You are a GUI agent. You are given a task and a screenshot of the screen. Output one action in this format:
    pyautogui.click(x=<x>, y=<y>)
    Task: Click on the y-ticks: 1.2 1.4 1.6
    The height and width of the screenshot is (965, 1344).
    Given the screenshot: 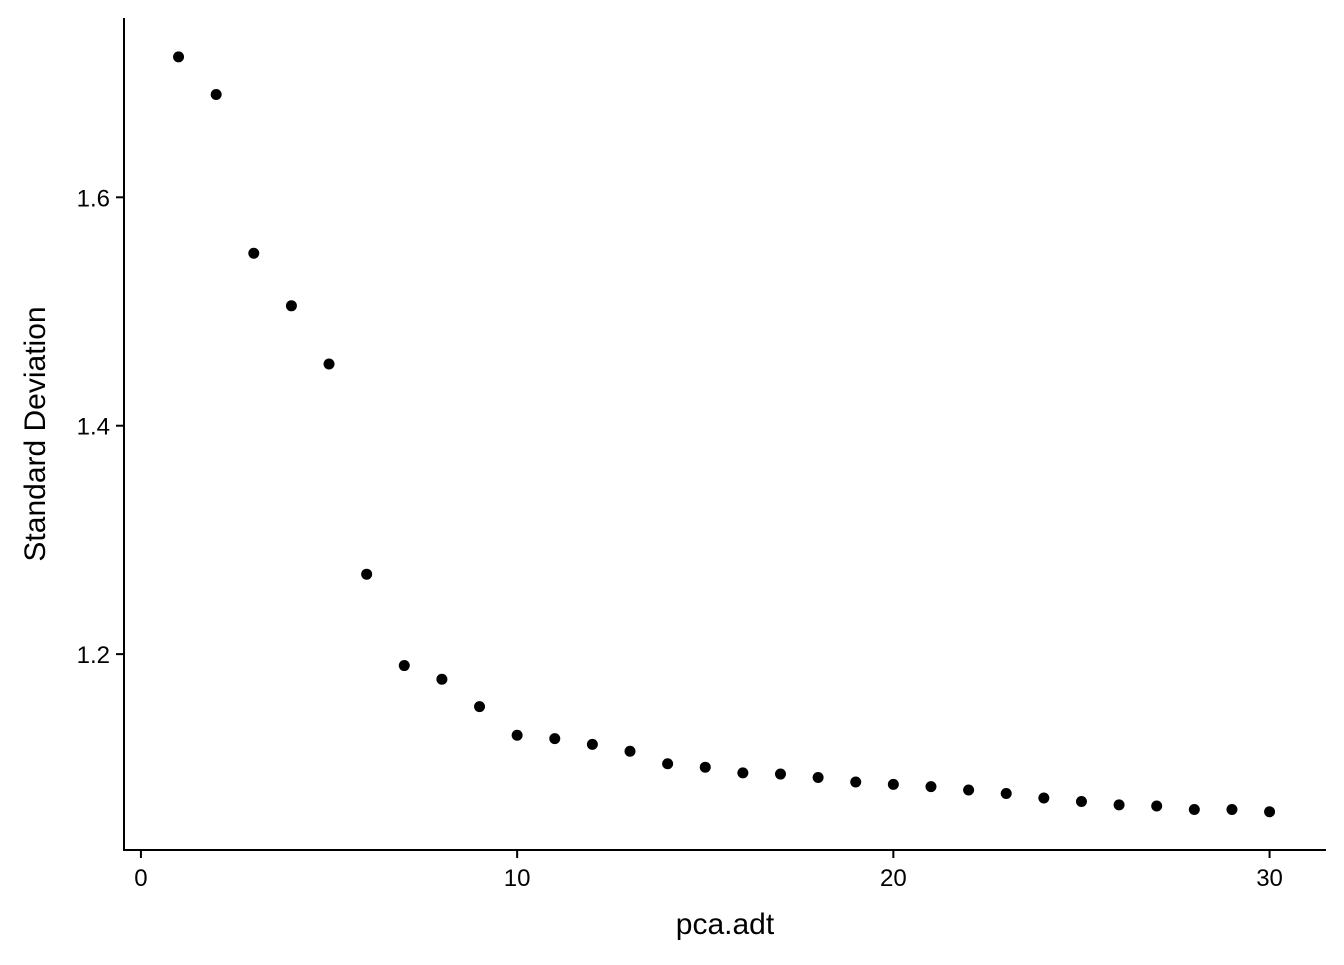 What is the action you would take?
    pyautogui.click(x=100, y=427)
    